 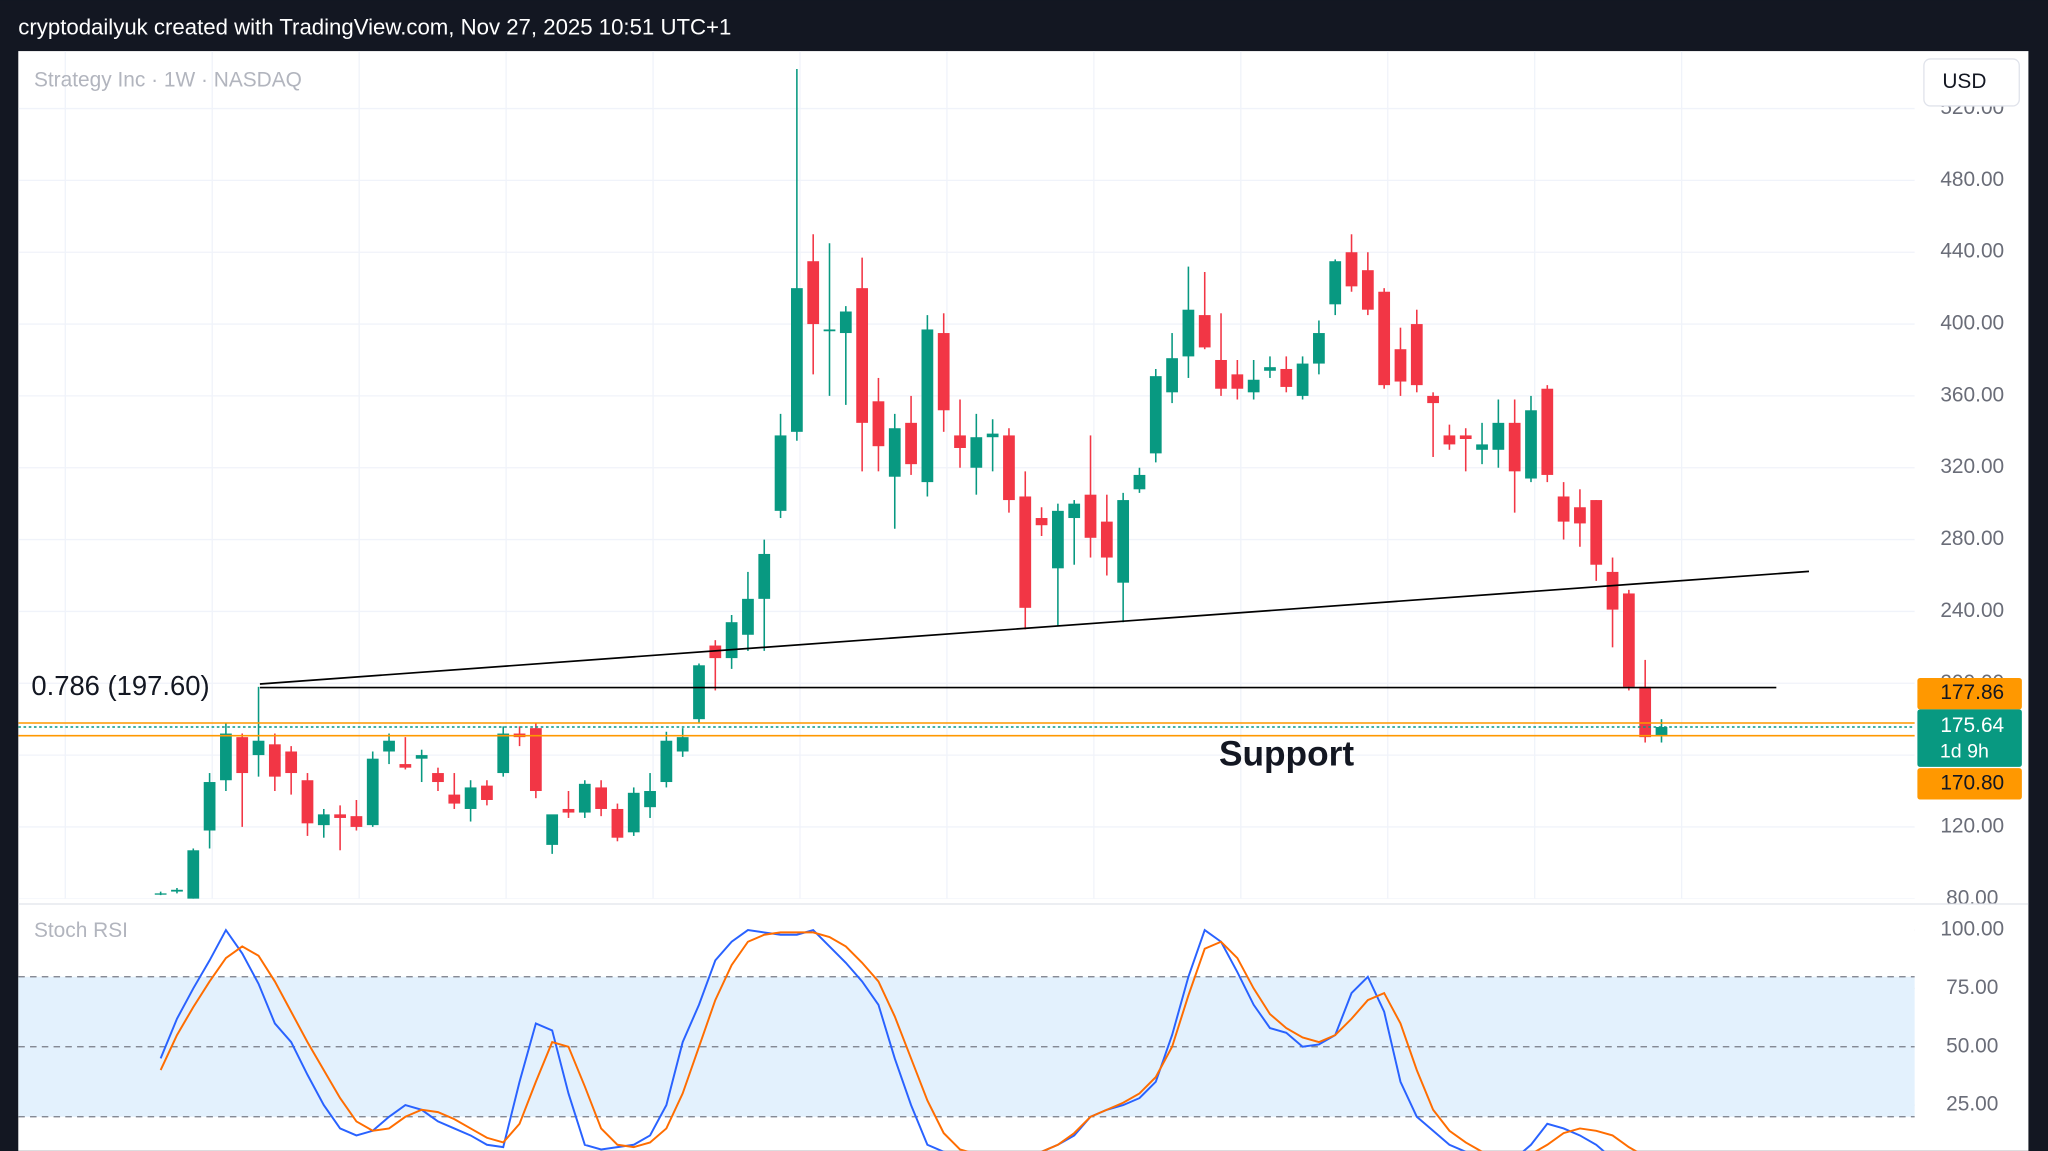 What do you see at coordinates (168, 80) in the screenshot?
I see `chart-title: Strategy Inc · 1W · NASDAQ` at bounding box center [168, 80].